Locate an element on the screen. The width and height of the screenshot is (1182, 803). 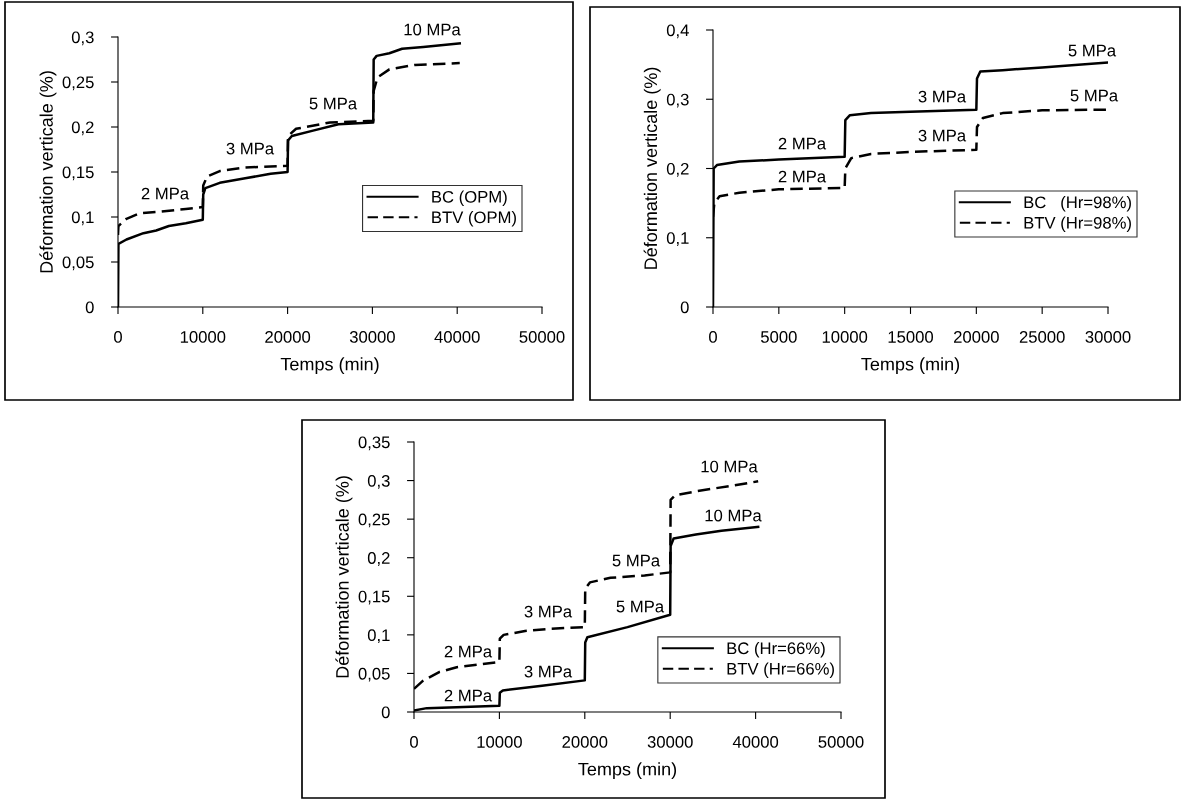
text: 10 MPa is located at coordinates (432, 29).